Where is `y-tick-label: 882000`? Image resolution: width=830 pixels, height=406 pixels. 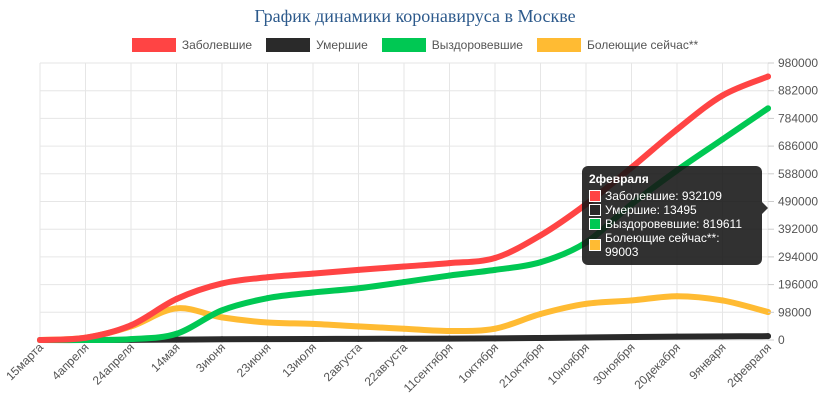
y-tick-label: 882000 is located at coordinates (798, 91).